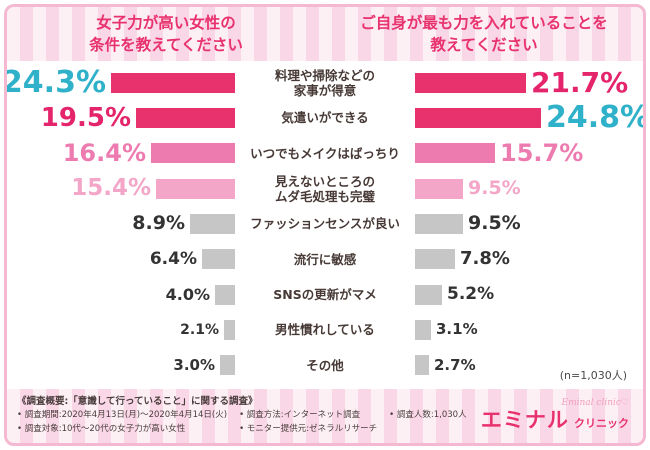 The image size is (650, 450). I want to click on chart-row: 16.4% いつでもメイクはばっちり 15.7%, so click(325, 153).